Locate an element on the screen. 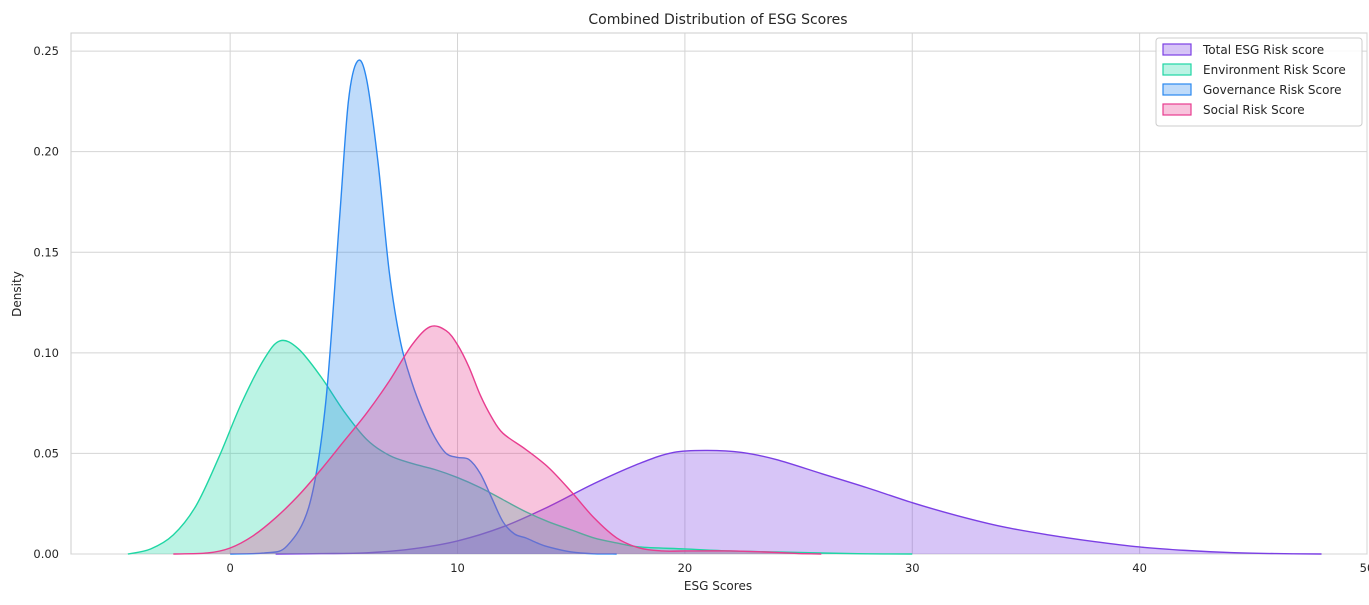 This screenshot has height=605, width=1369. chart-title: Combined Distribution of ESG Scores is located at coordinates (717, 20).